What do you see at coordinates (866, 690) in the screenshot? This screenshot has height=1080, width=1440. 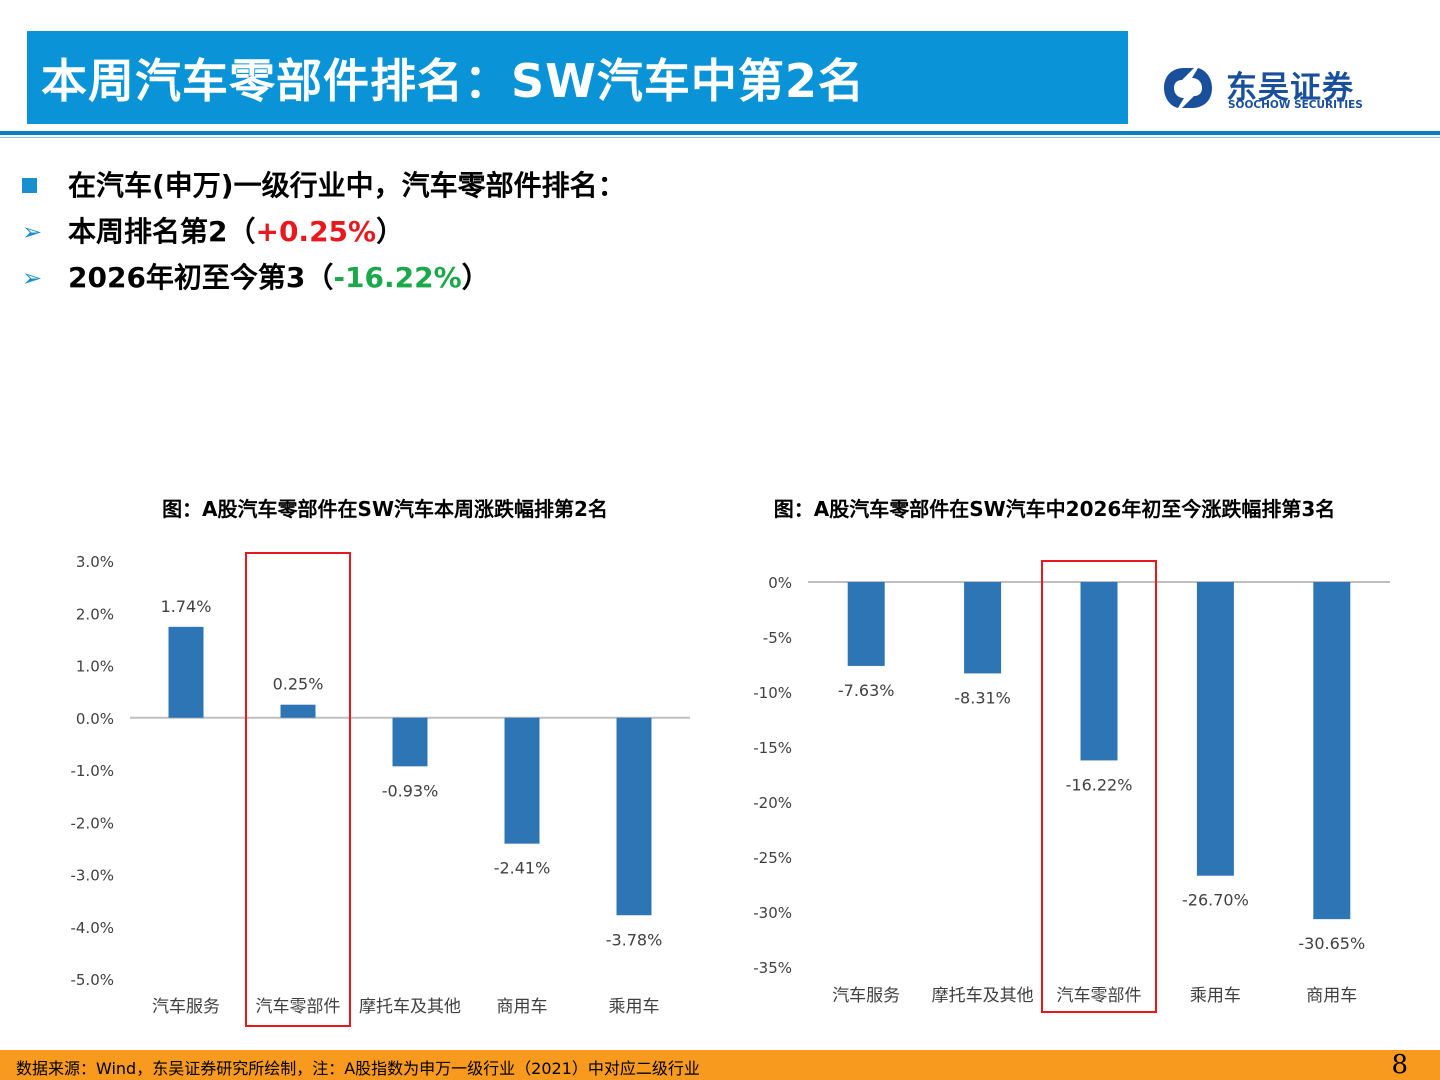 I see `data-label: -7.63%` at bounding box center [866, 690].